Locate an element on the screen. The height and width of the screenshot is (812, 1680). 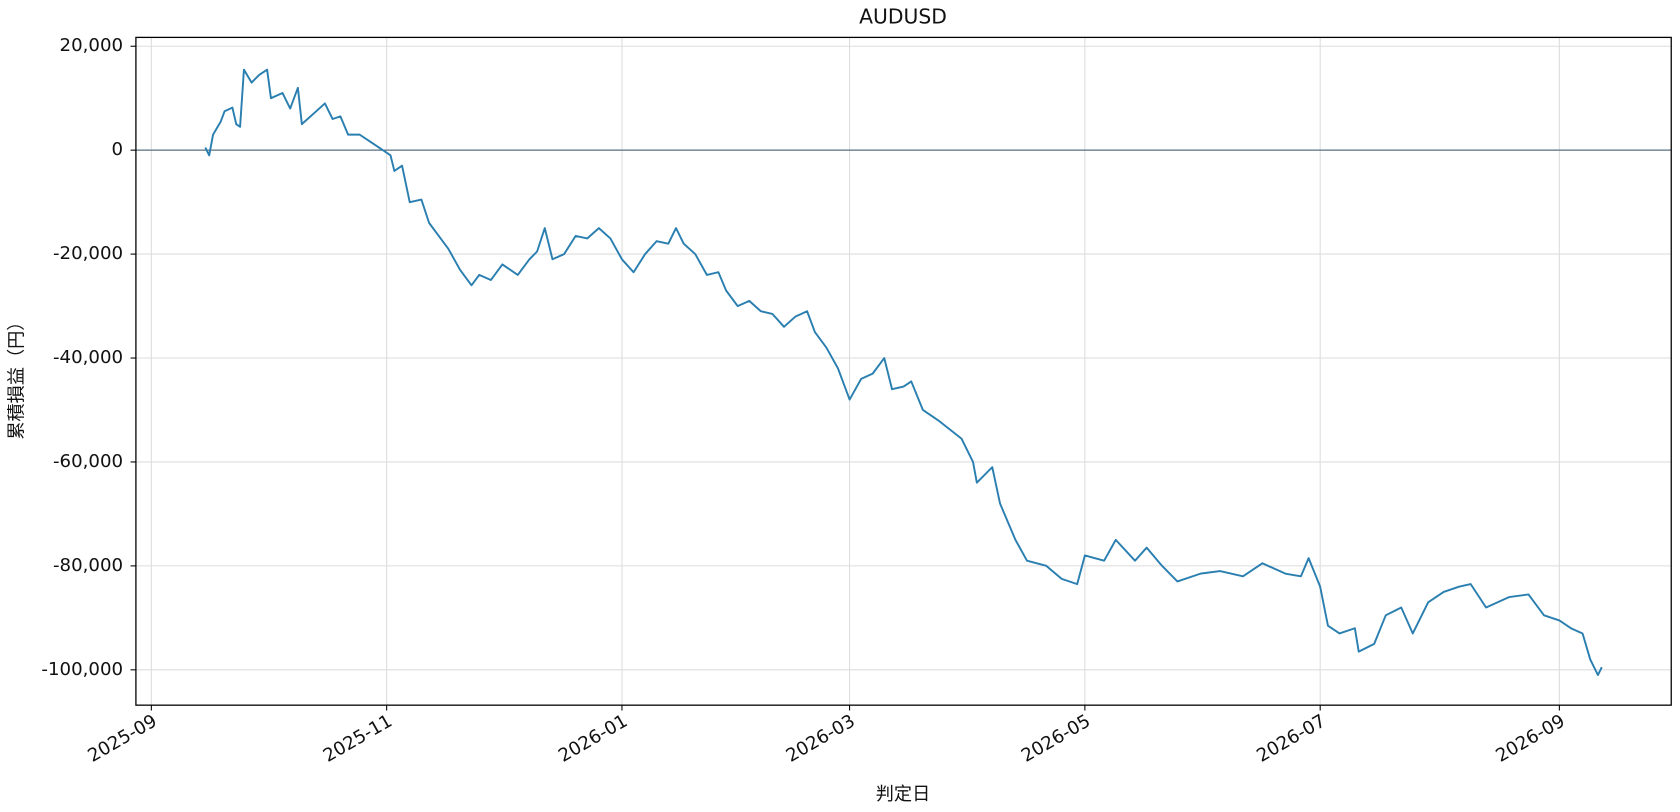
x-tick-label: 2025-11 is located at coordinates (358, 739).